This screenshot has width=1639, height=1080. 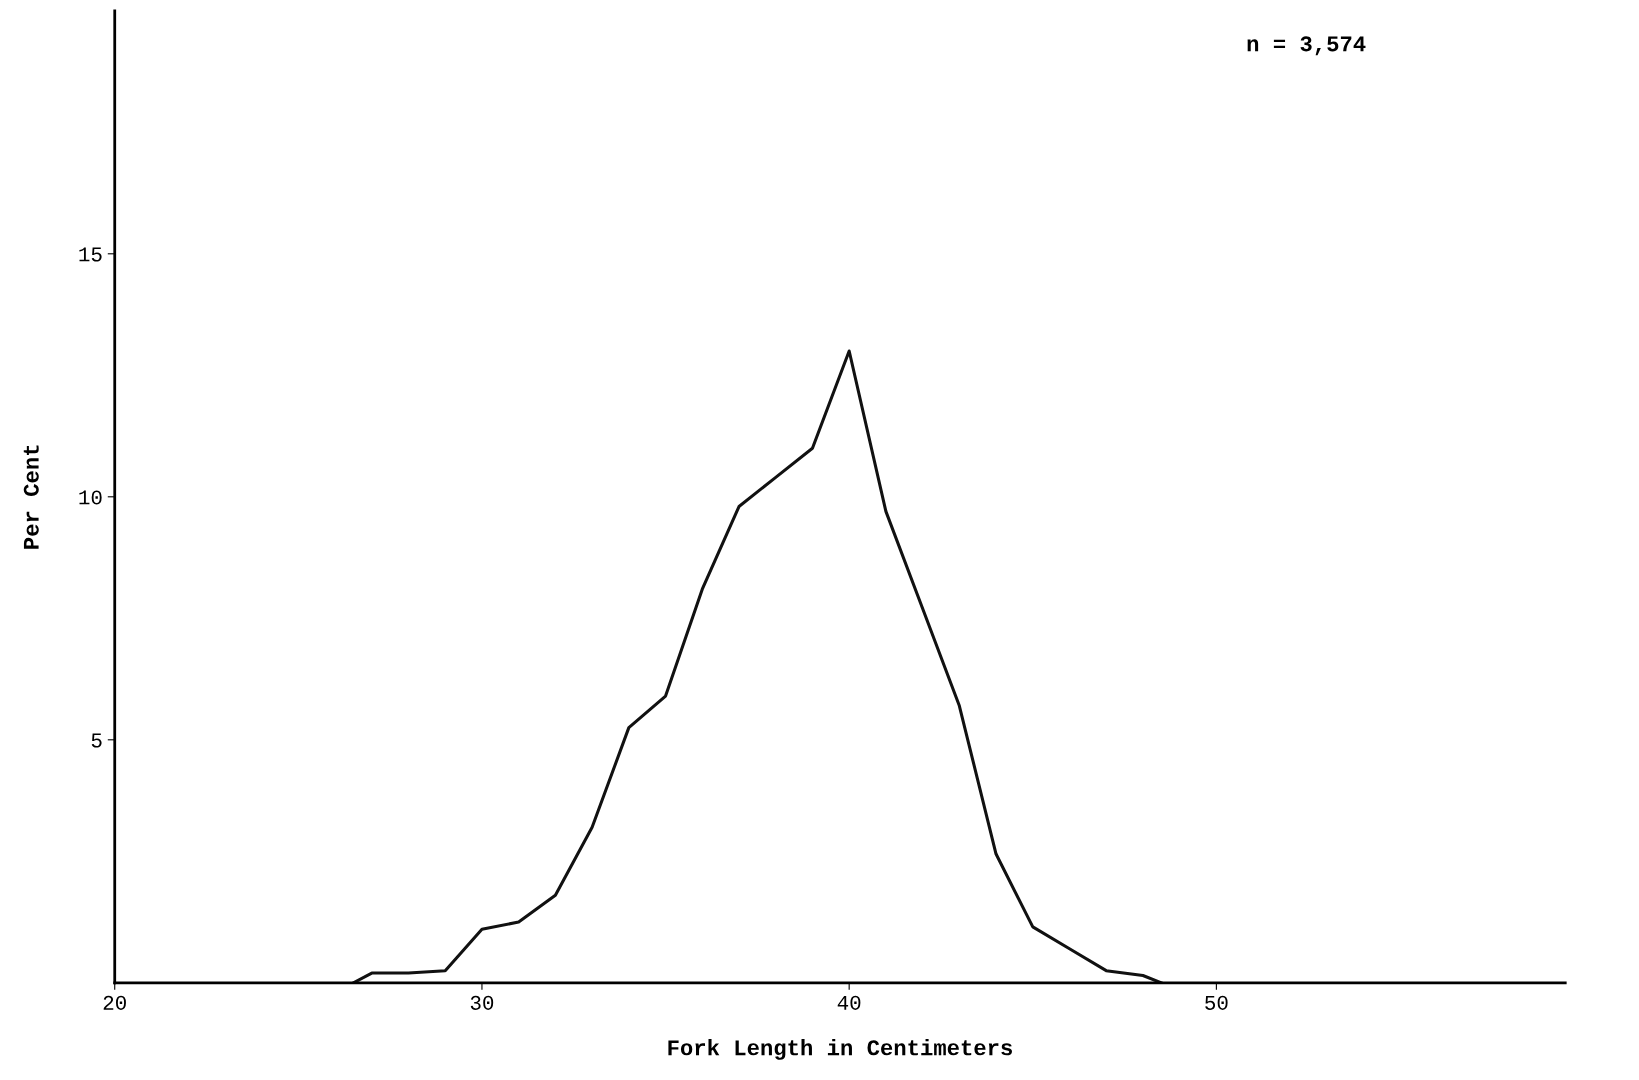 I want to click on y-tick-label: 15, so click(x=90, y=254).